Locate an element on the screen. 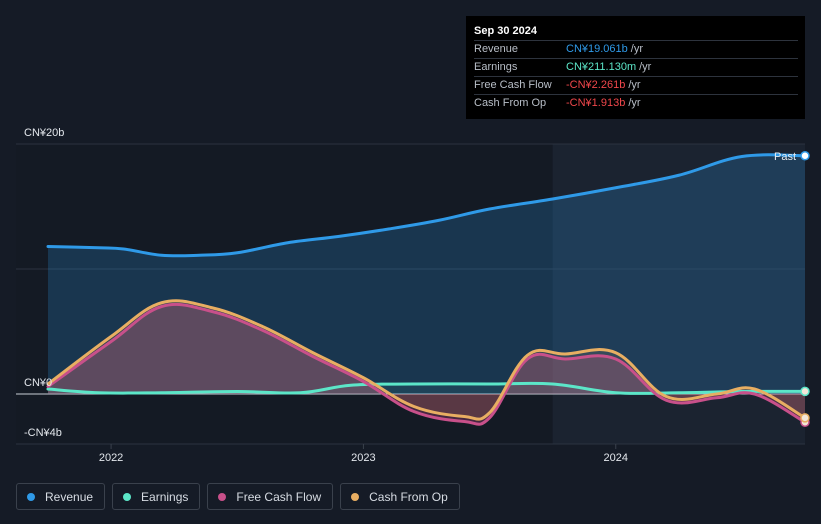  legend-item-cash-from-op: Cash From Op is located at coordinates (400, 496).